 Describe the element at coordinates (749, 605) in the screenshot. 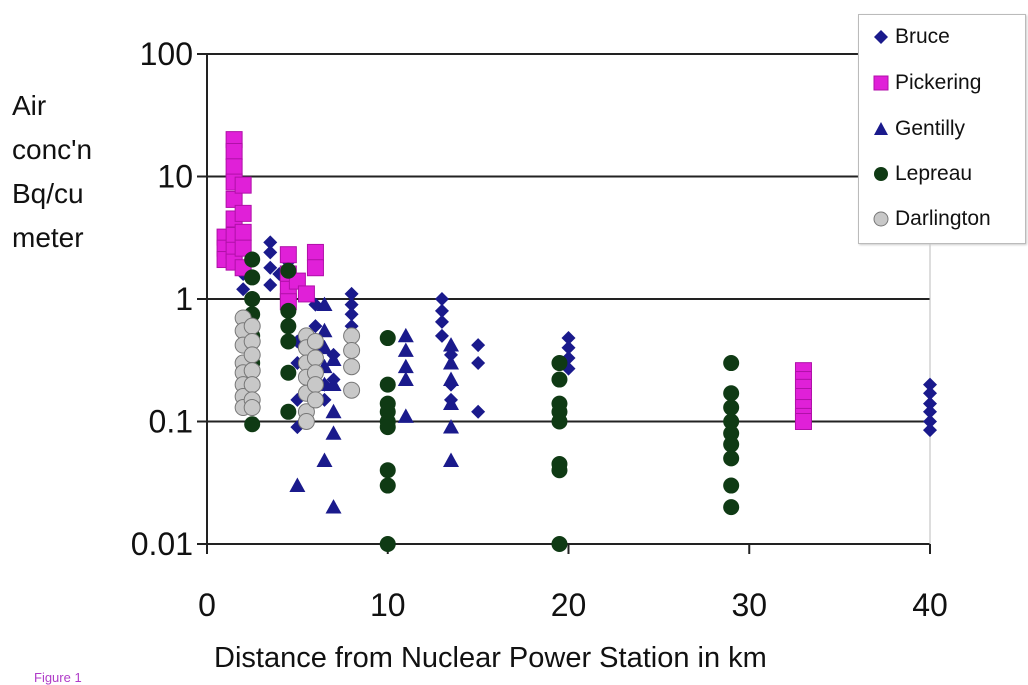

I see `x-tick-label: 30` at that location.